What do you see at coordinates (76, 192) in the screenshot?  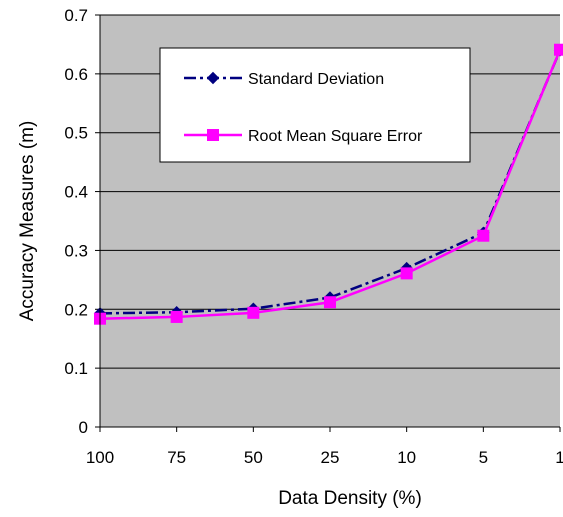 I see `y-tick-label: 0.4` at bounding box center [76, 192].